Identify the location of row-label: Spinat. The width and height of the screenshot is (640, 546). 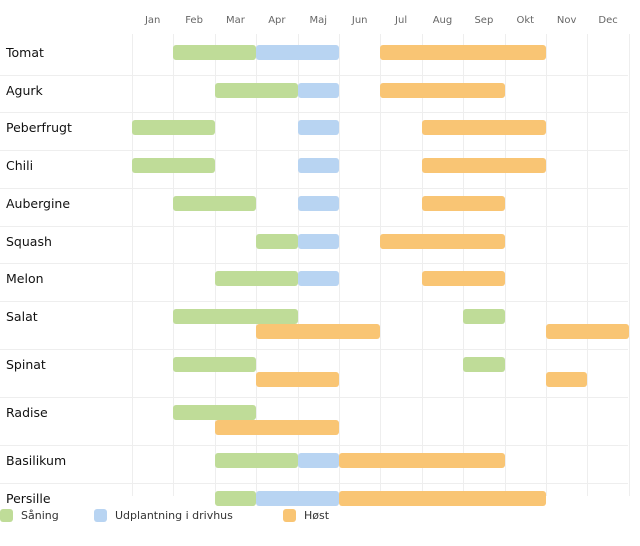
(26, 364).